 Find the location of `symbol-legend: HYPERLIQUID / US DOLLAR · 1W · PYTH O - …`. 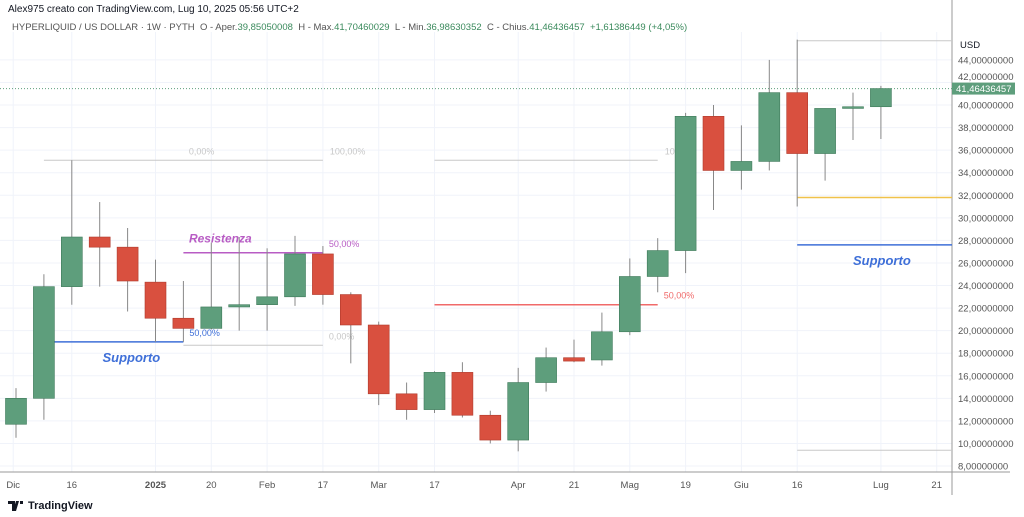

symbol-legend: HYPERLIQUID / US DOLLAR · 1W · PYTH O - … is located at coordinates (349, 27).